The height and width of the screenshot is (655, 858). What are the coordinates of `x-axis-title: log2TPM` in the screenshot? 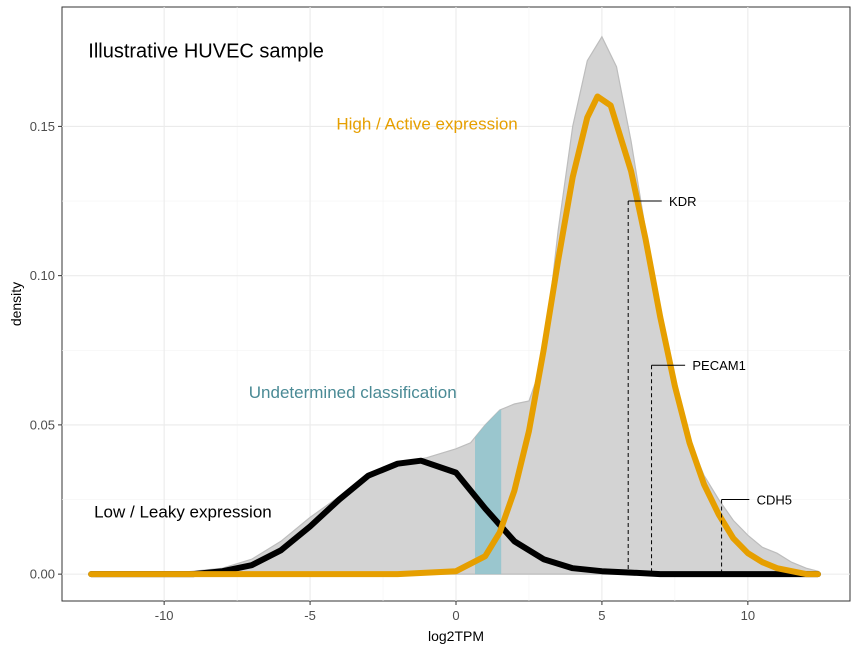 It's located at (456, 636).